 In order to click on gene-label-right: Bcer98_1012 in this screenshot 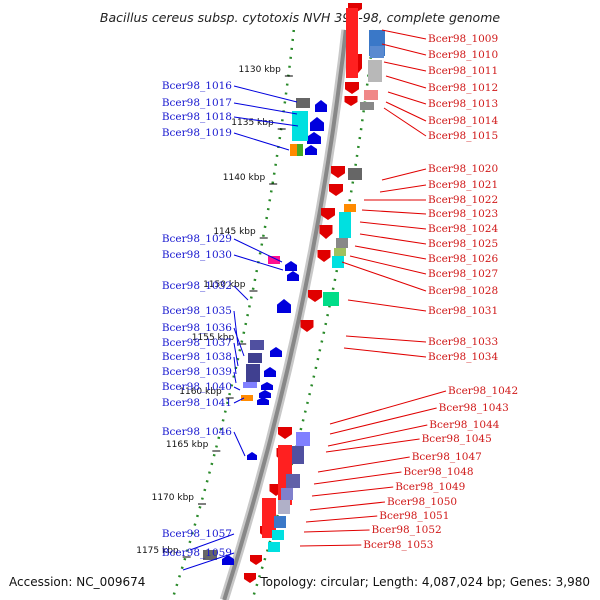, I will do `click(463, 88)`.